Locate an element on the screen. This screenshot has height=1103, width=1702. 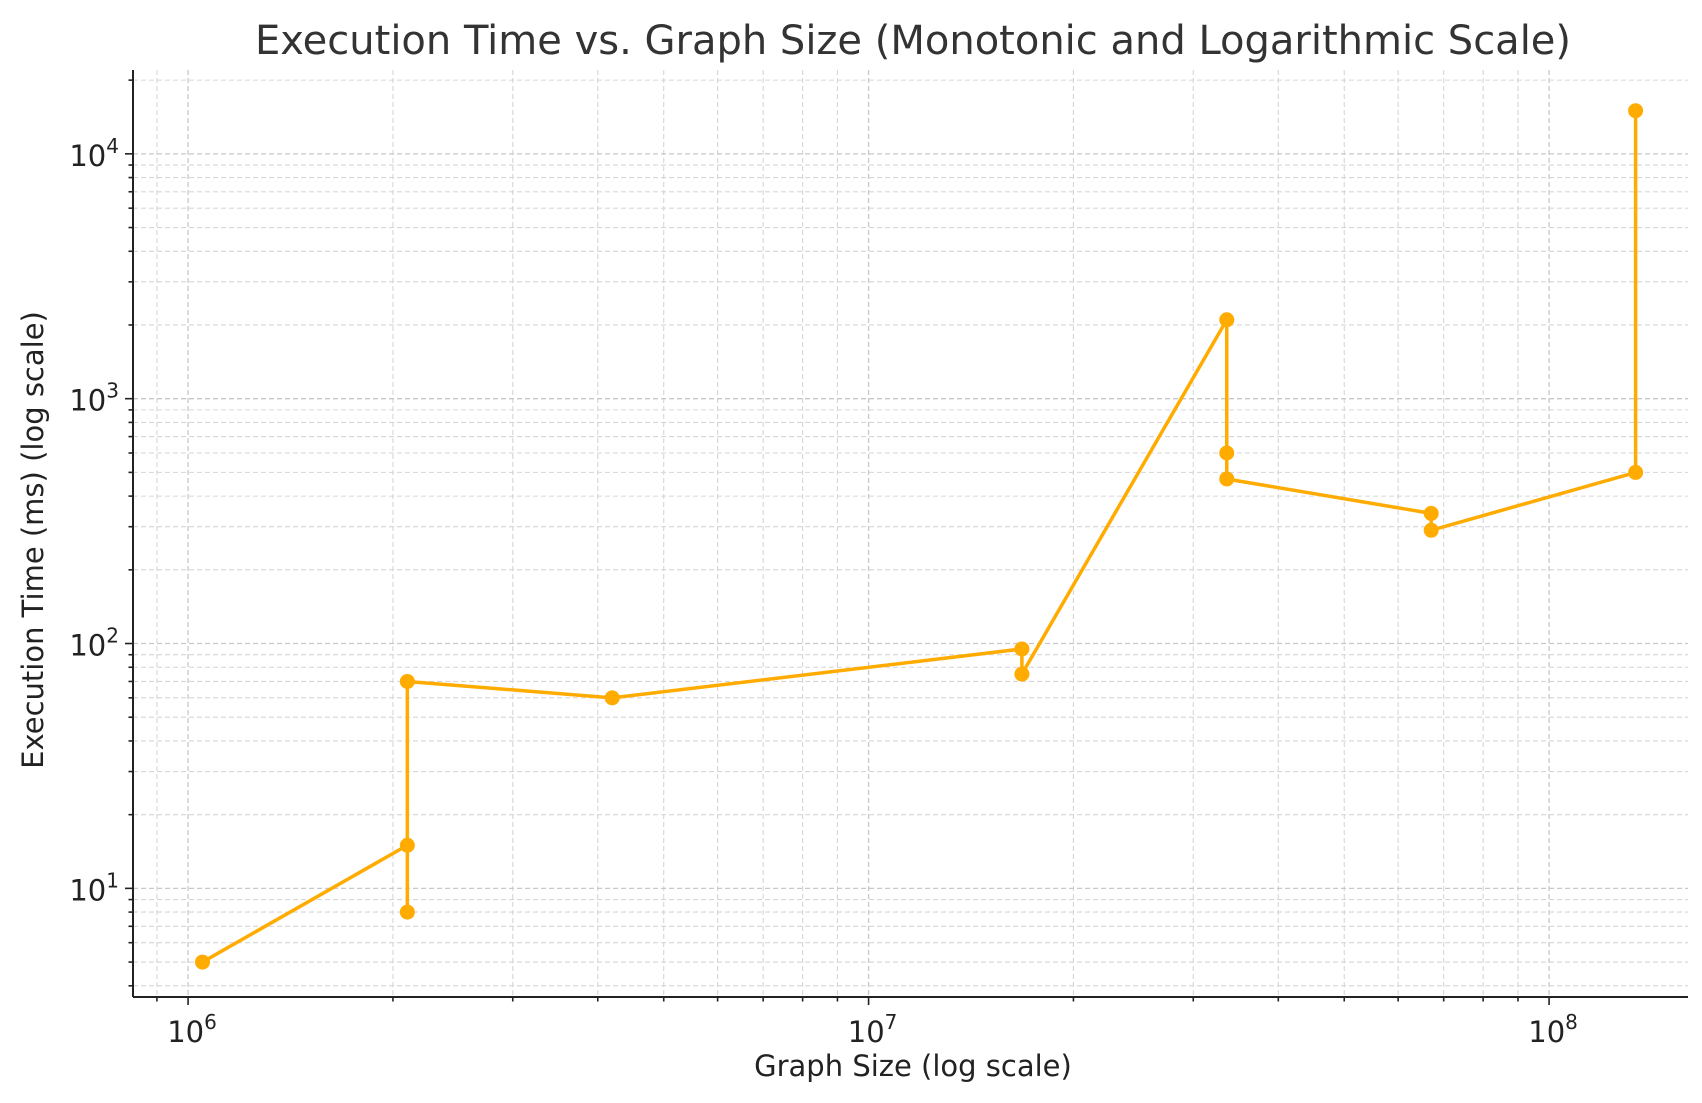
y-tick-label: 10¹ is located at coordinates (94, 887).